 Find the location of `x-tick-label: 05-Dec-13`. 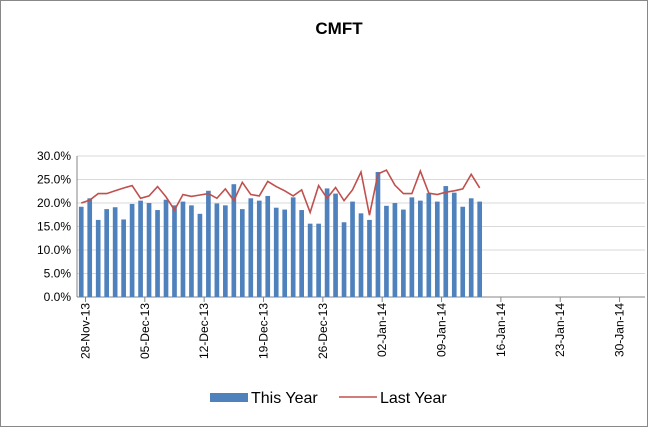

x-tick-label: 05-Dec-13 is located at coordinates (145, 331).